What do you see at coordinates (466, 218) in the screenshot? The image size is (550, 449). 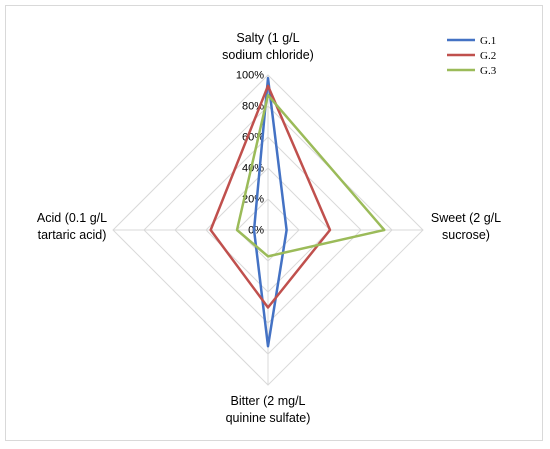 I see `axis-label: Sweet (2 g/L` at bounding box center [466, 218].